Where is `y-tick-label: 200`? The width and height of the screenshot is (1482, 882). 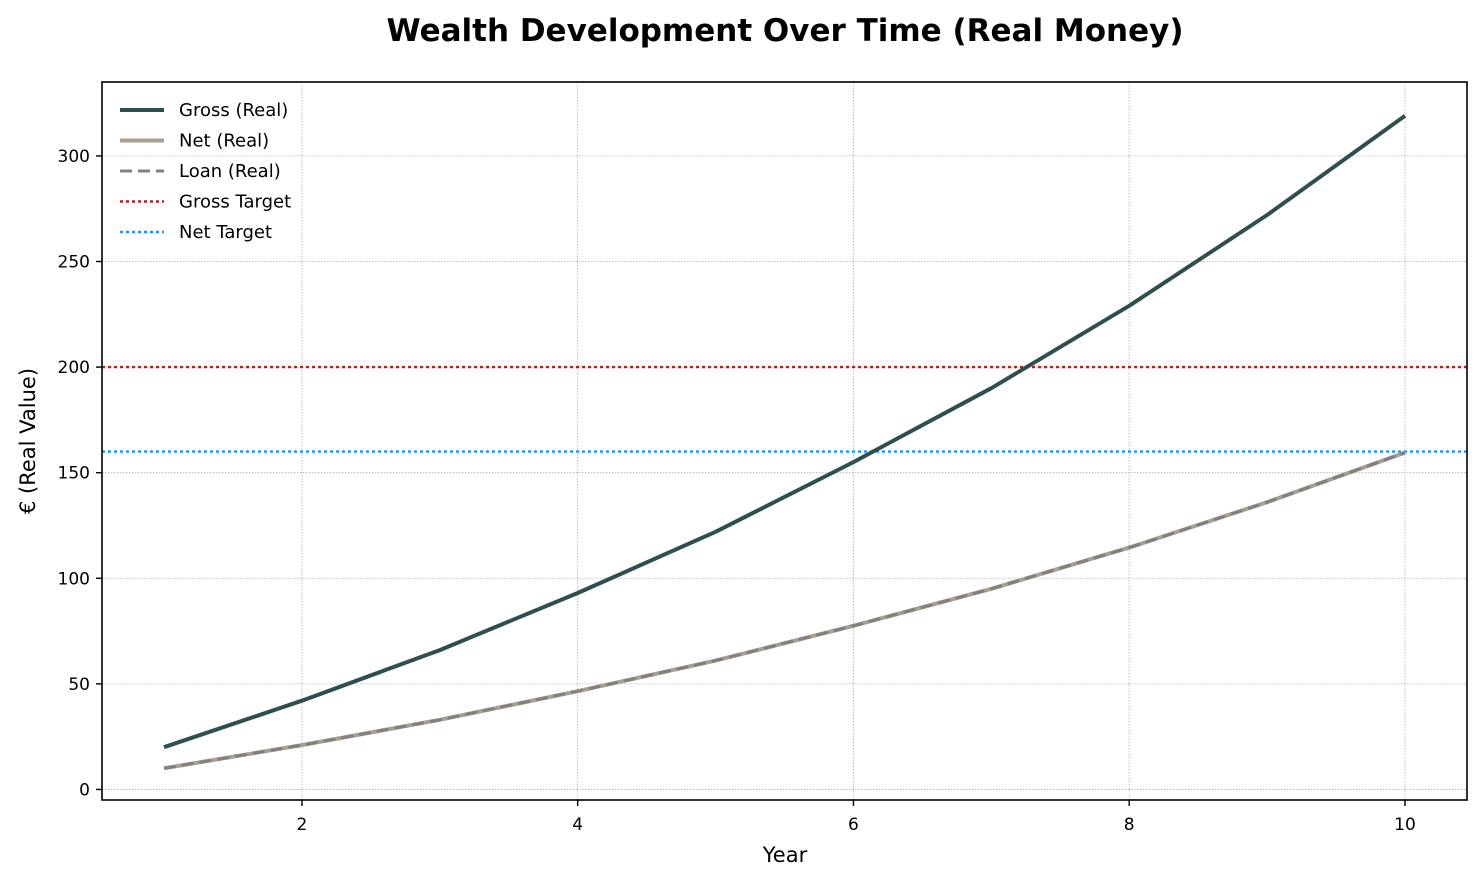
y-tick-label: 200 is located at coordinates (74, 368).